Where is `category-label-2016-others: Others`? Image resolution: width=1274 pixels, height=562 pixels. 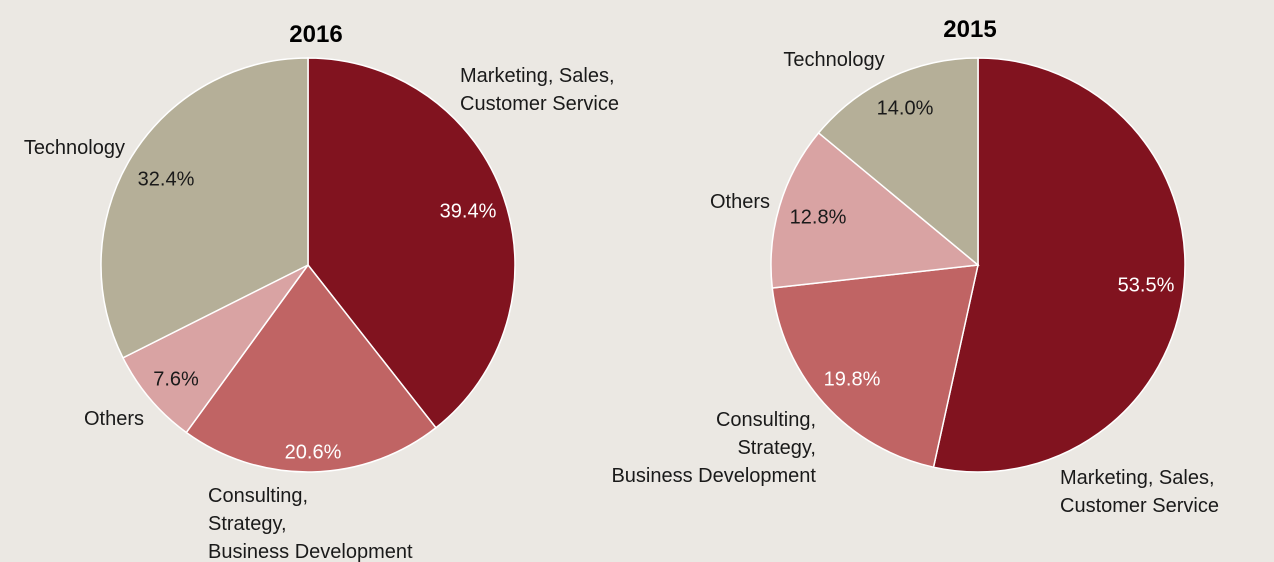
category-label-2016-others: Others is located at coordinates (114, 419).